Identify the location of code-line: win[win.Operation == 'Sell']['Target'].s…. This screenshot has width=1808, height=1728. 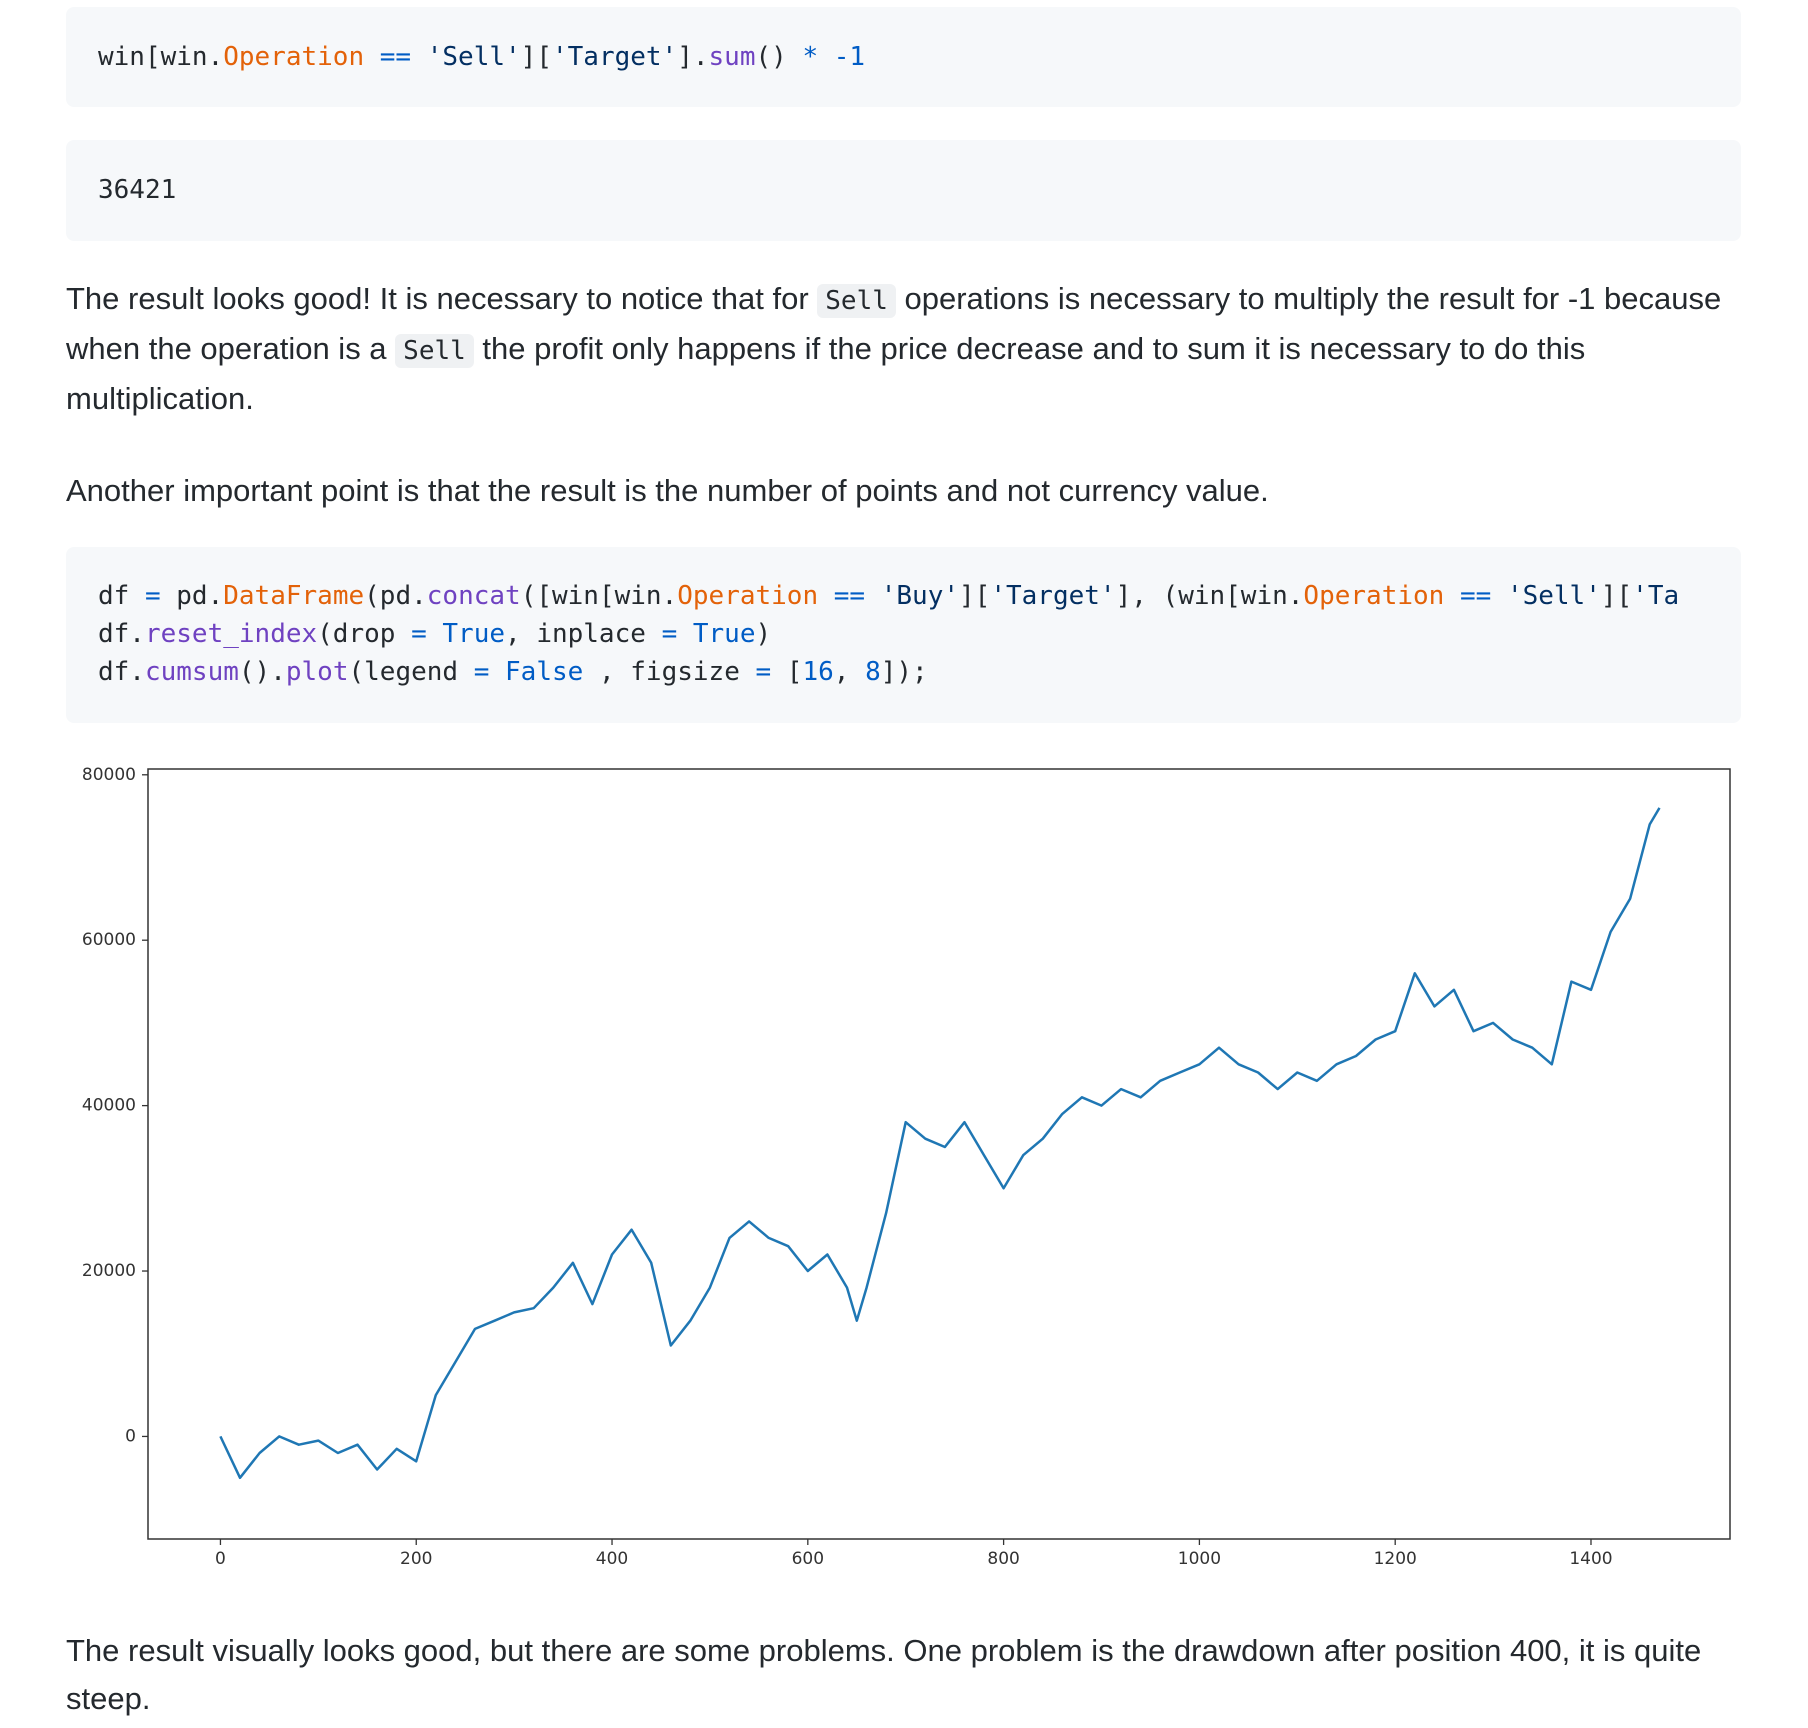
(919, 57).